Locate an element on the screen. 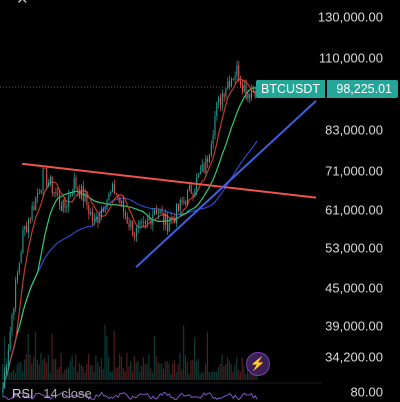 Image resolution: width=400 pixels, height=402 pixels. rsi-indicator-label: RSI 14 close is located at coordinates (46, 394).